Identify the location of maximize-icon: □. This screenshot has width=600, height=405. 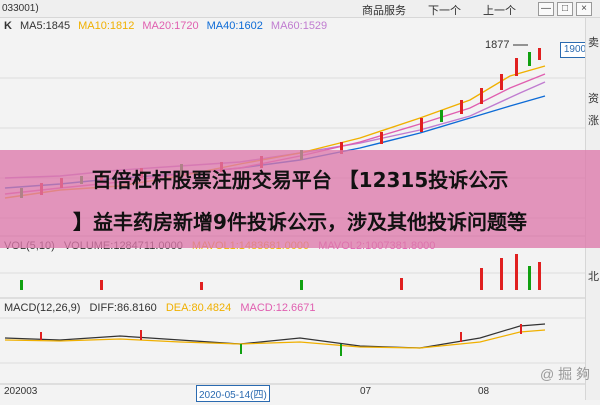
(565, 9).